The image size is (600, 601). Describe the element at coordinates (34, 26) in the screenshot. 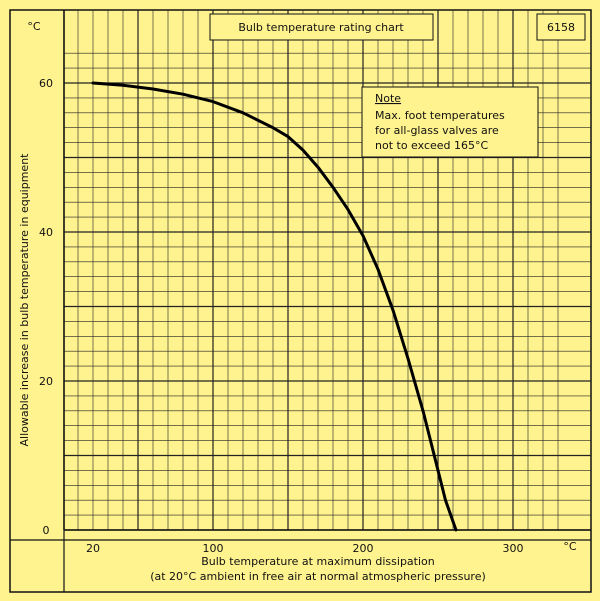

I see `y-unit-label: °C` at that location.